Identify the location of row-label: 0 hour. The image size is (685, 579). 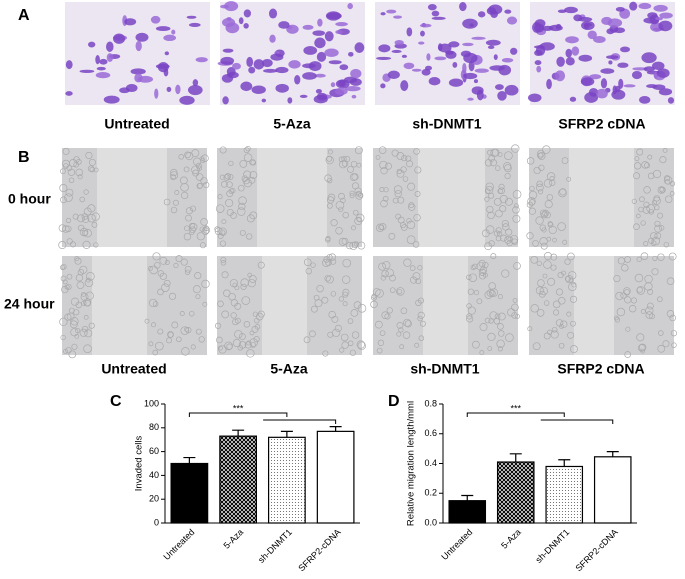
(29, 199).